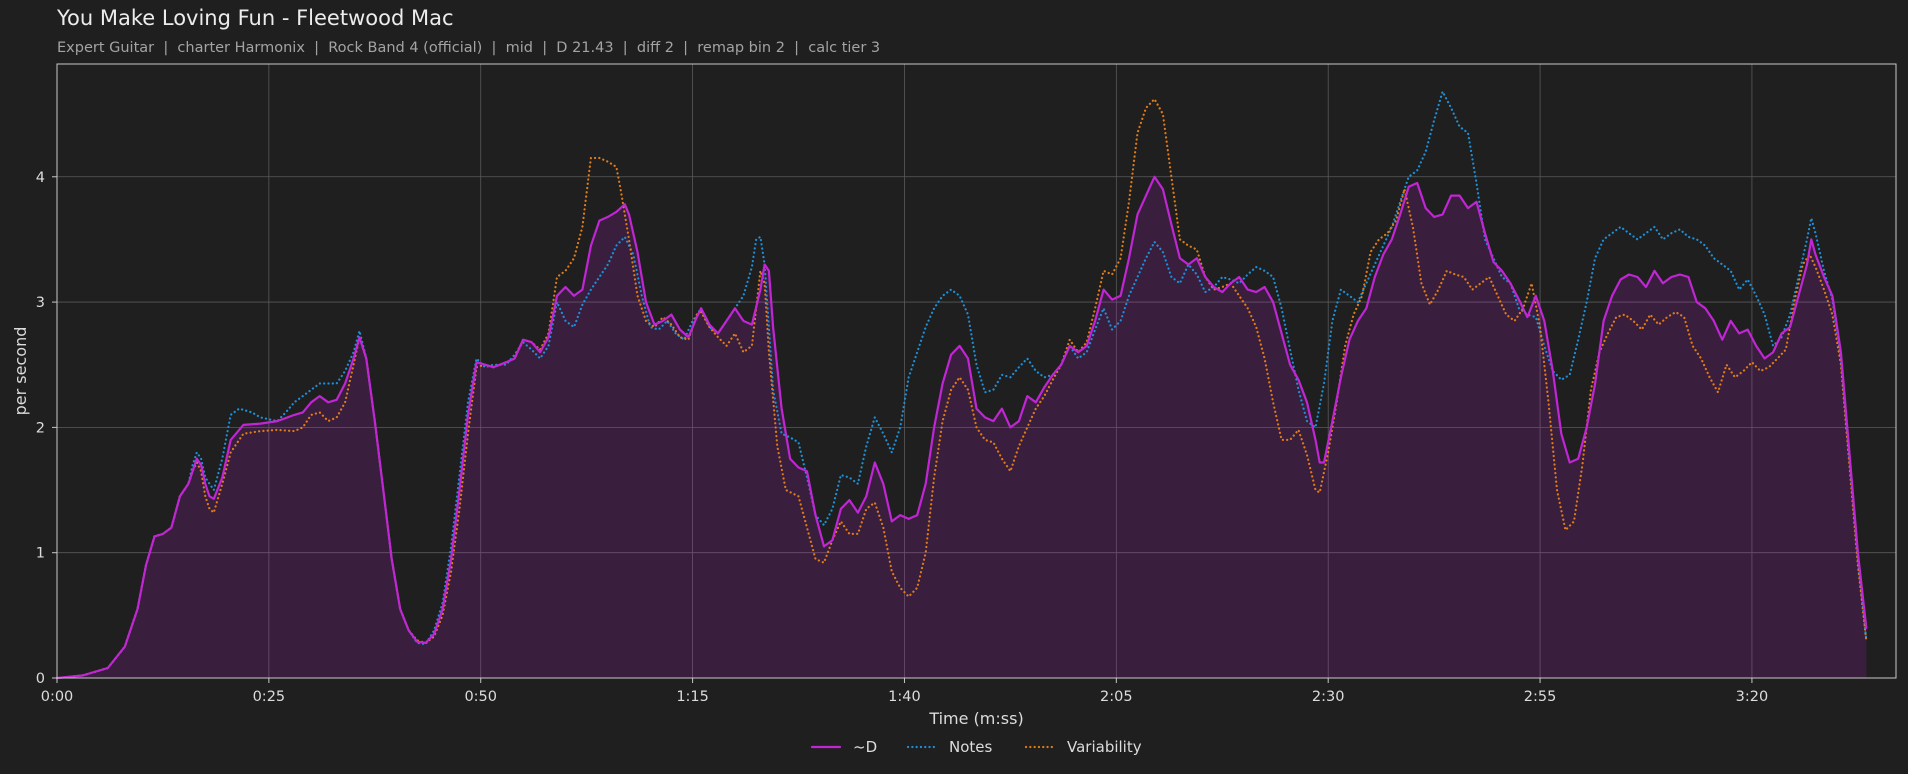 The width and height of the screenshot is (1908, 774). I want to click on y-tick-label: 2, so click(40, 428).